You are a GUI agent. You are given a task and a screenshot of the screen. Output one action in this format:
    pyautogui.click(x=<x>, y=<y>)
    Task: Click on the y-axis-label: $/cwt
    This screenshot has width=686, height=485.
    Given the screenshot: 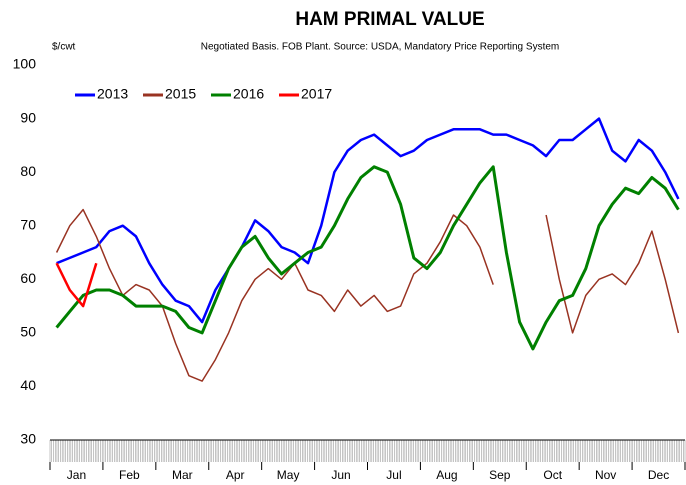 What is the action you would take?
    pyautogui.click(x=64, y=47)
    